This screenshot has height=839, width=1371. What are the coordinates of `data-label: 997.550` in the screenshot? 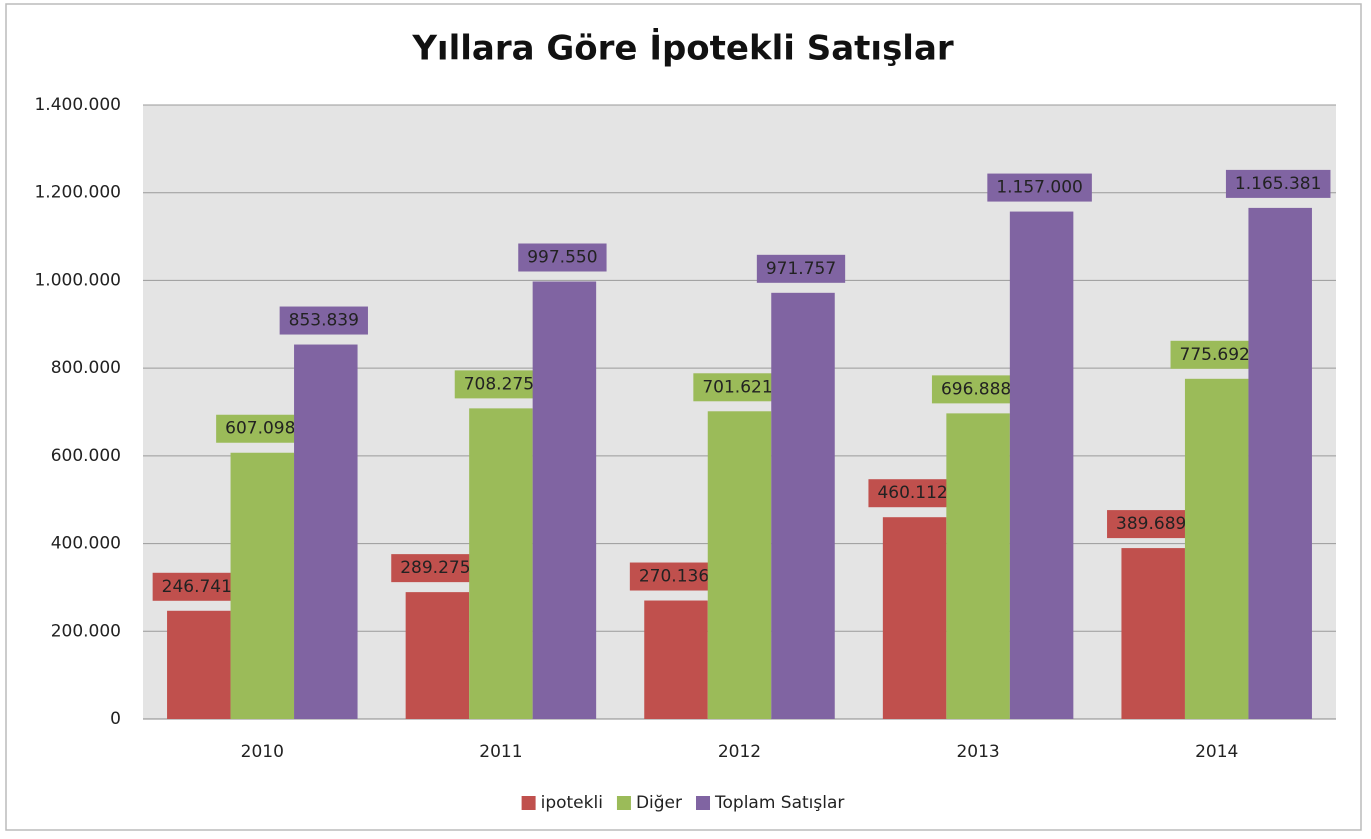 It's located at (562, 258).